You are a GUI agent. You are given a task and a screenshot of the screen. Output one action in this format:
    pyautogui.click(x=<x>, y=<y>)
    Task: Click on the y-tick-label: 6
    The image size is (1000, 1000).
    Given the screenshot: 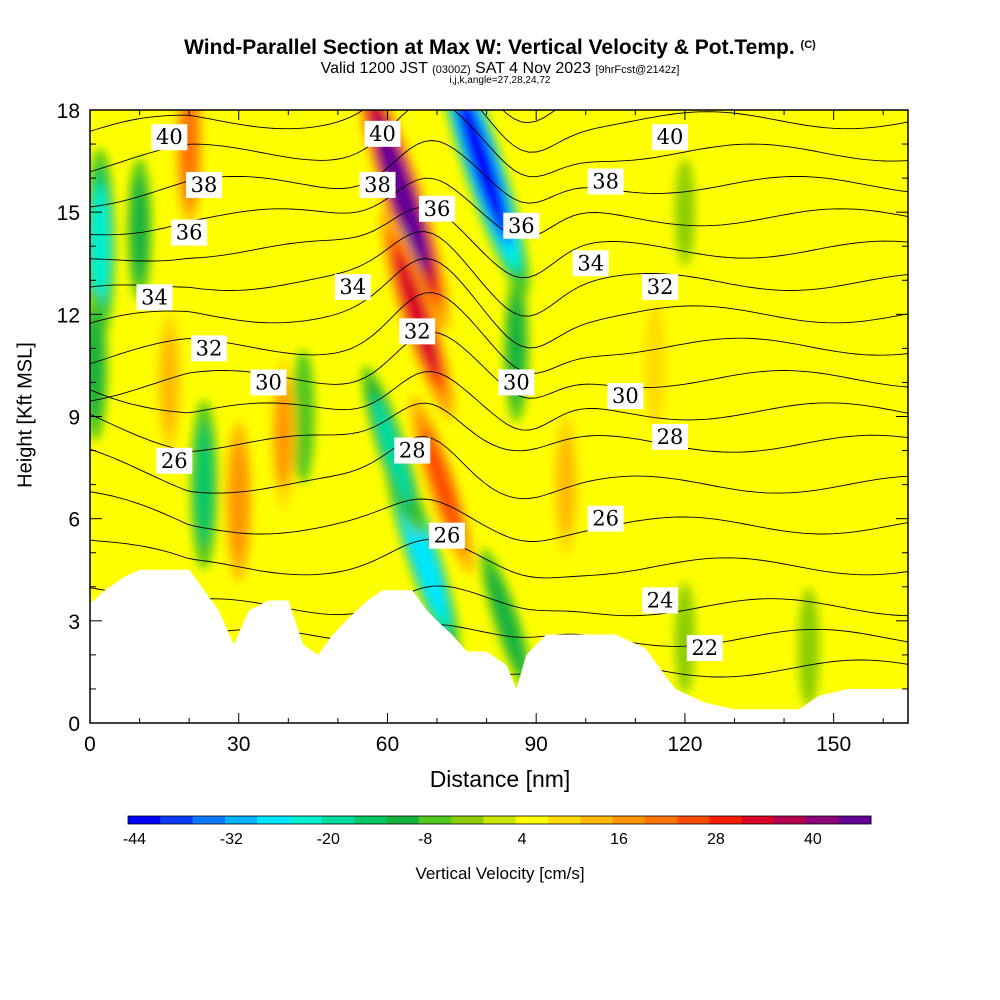 What is the action you would take?
    pyautogui.click(x=74, y=520)
    